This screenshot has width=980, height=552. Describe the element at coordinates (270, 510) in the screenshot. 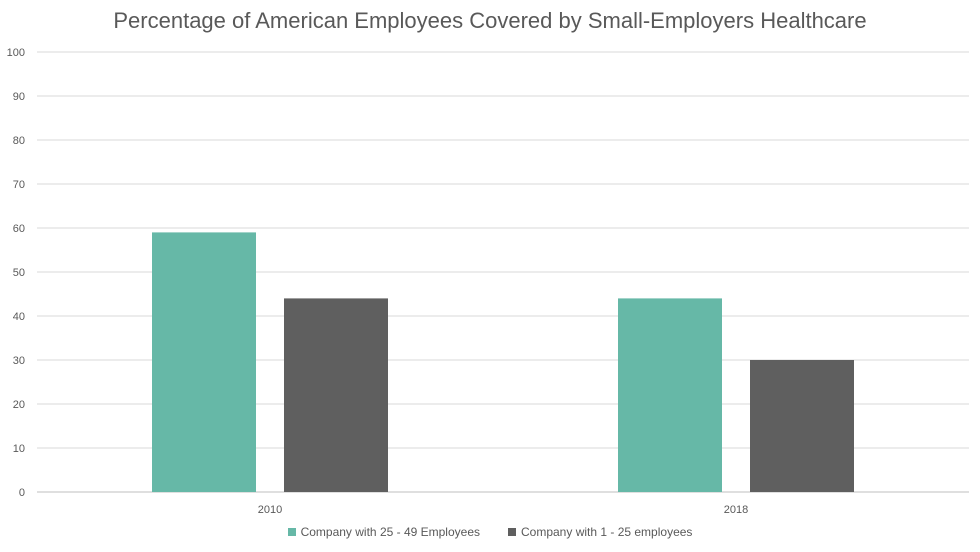

I see `x-tick-label: 2010` at that location.